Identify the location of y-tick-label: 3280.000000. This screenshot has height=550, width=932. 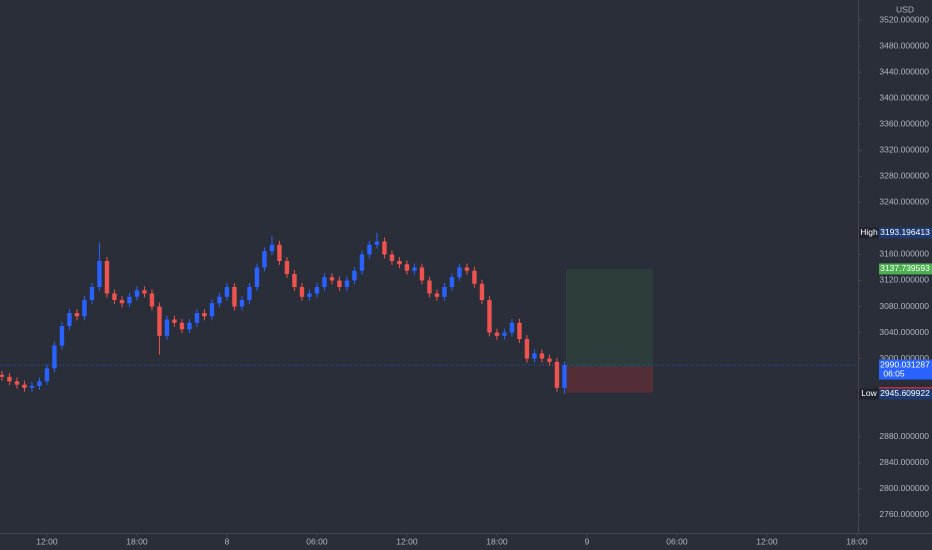
(904, 176).